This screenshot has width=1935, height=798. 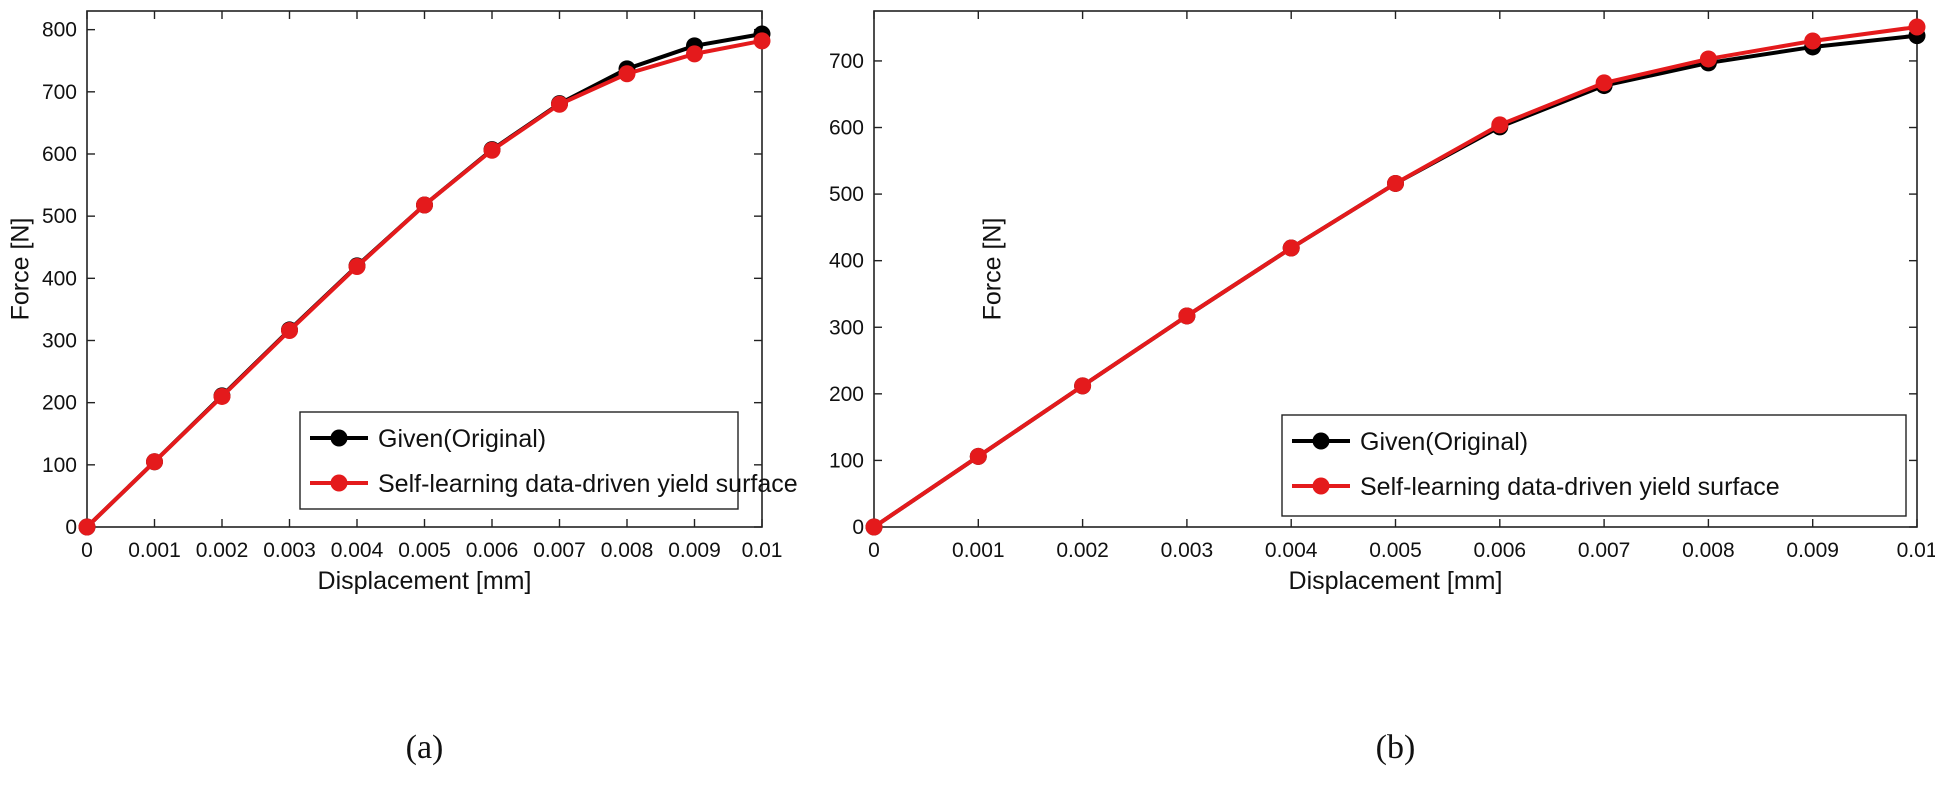 I want to click on y-tick-label: 800, so click(x=59, y=30).